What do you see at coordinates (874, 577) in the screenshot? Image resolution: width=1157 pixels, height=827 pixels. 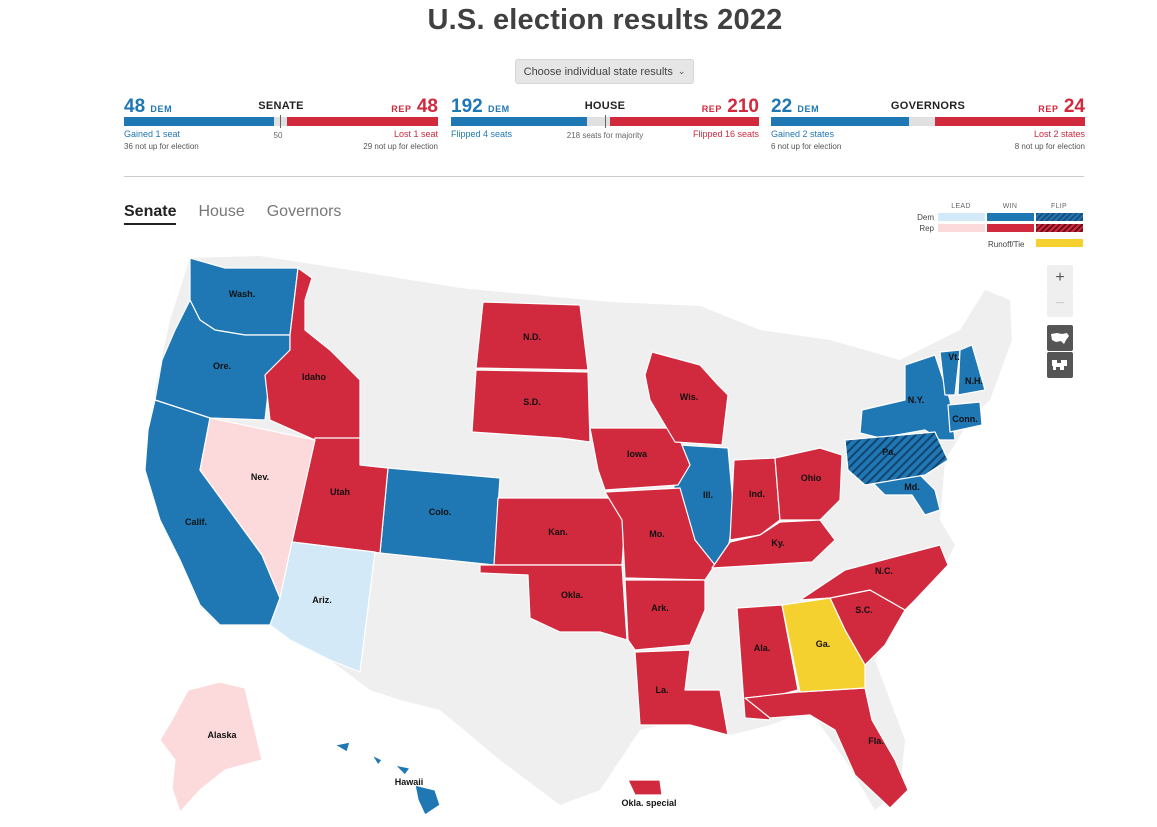 I see `state-nc` at bounding box center [874, 577].